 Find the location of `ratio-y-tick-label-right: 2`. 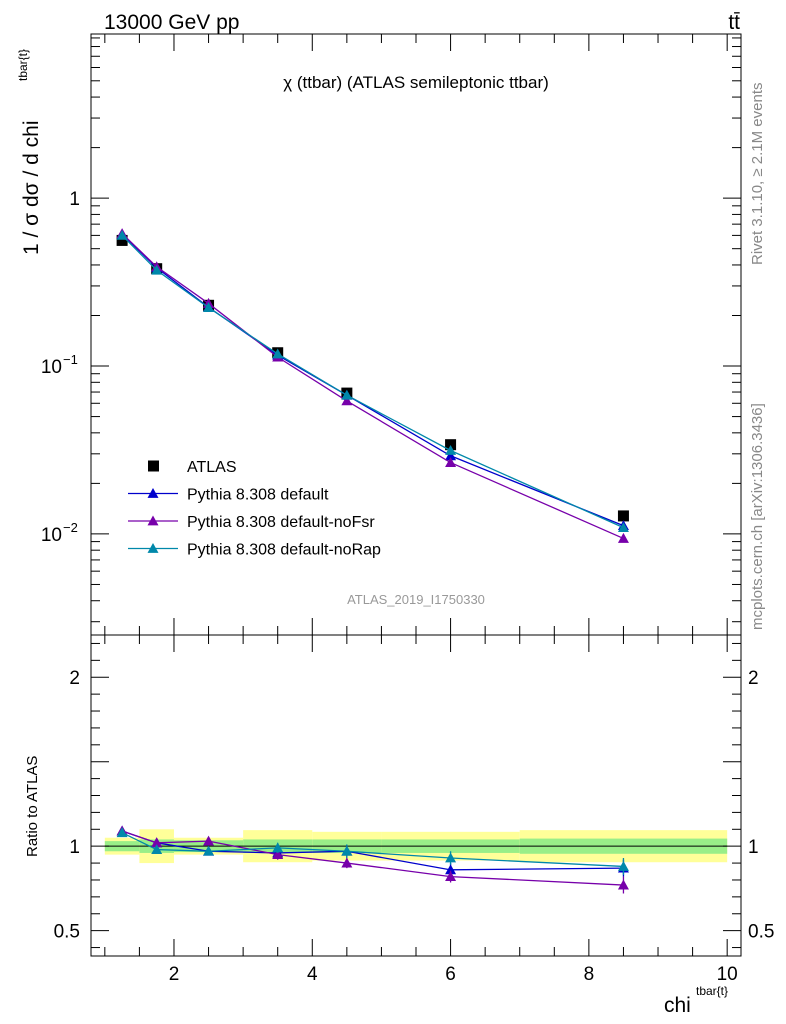

ratio-y-tick-label-right: 2 is located at coordinates (753, 678).